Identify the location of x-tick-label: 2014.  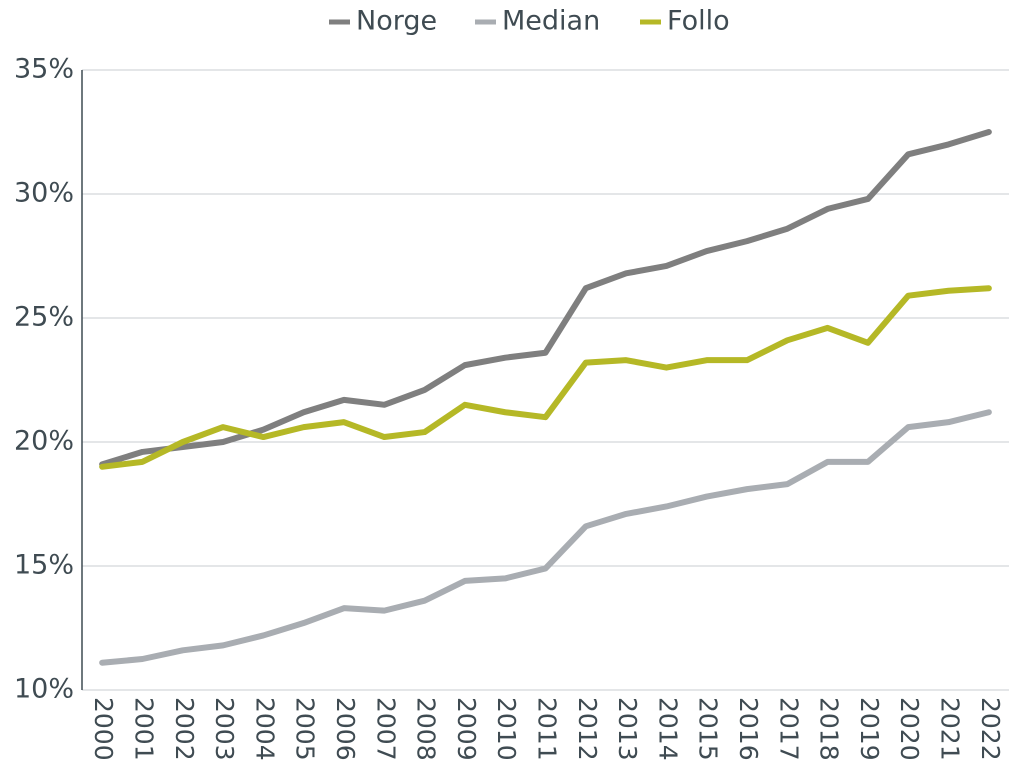
(667, 729).